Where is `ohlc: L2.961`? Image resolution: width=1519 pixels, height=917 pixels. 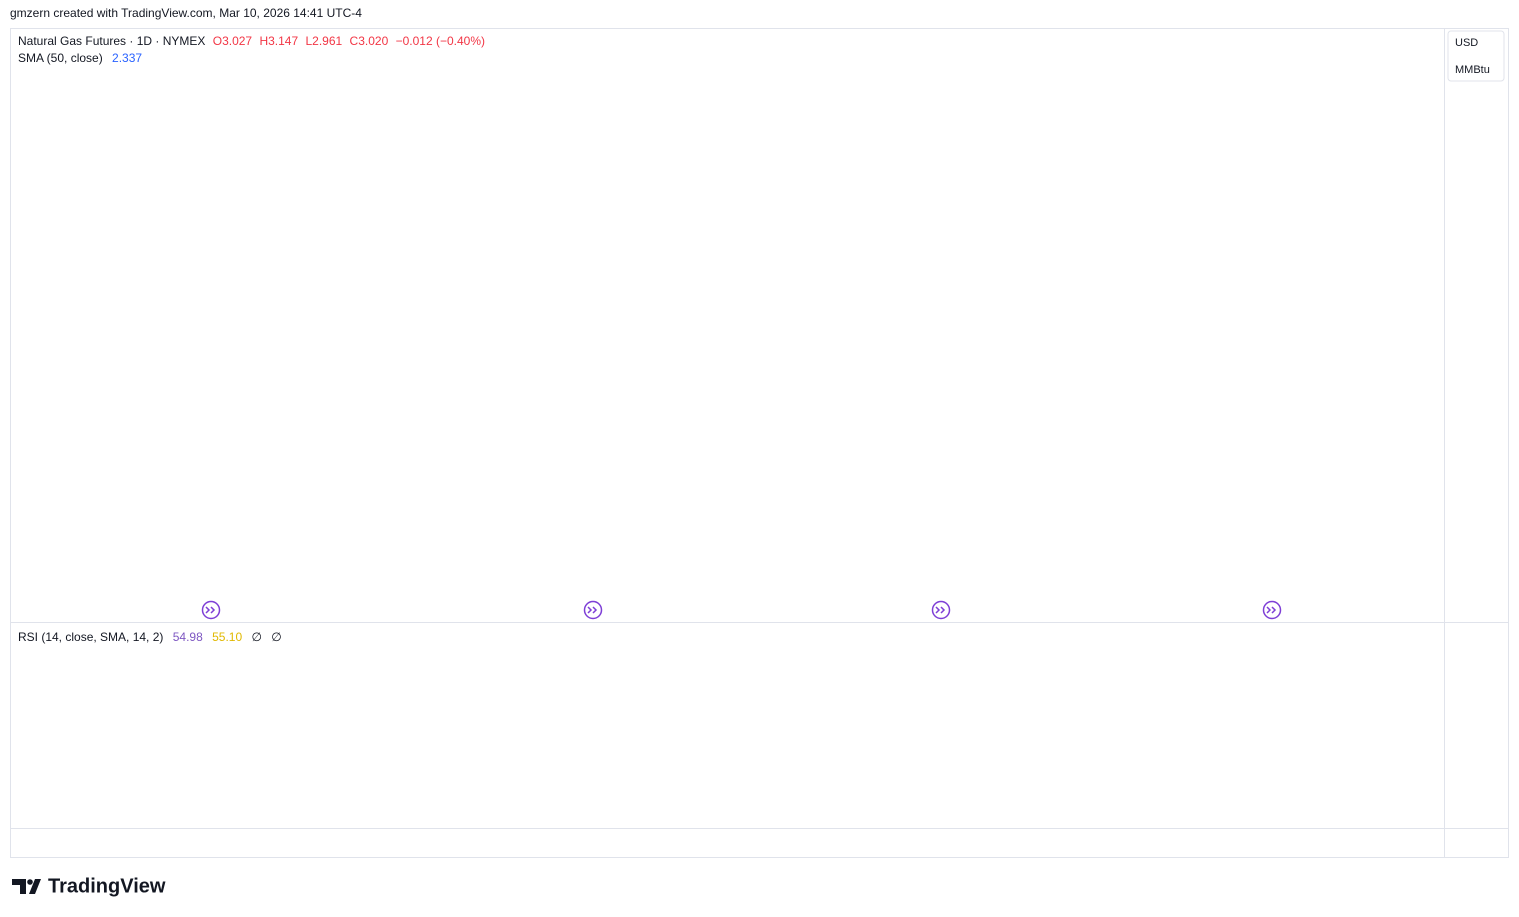 ohlc: L2.961 is located at coordinates (324, 41).